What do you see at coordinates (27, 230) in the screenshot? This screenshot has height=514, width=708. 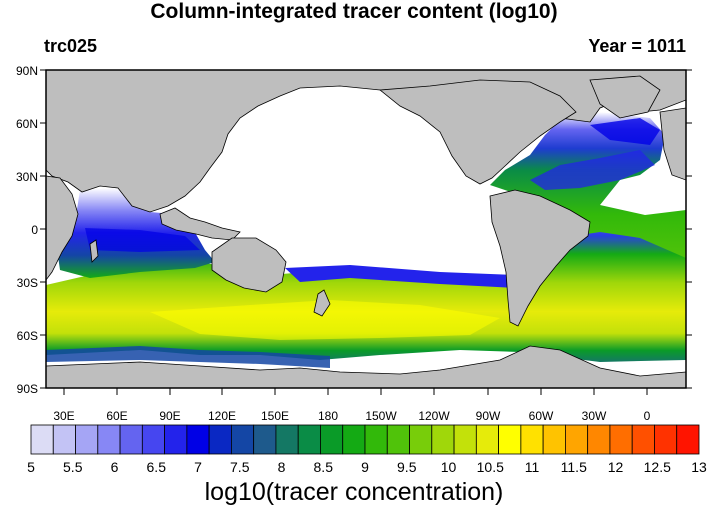 I see `lat-labels: 90N 60N 30N 0 30S 60S 90S` at bounding box center [27, 230].